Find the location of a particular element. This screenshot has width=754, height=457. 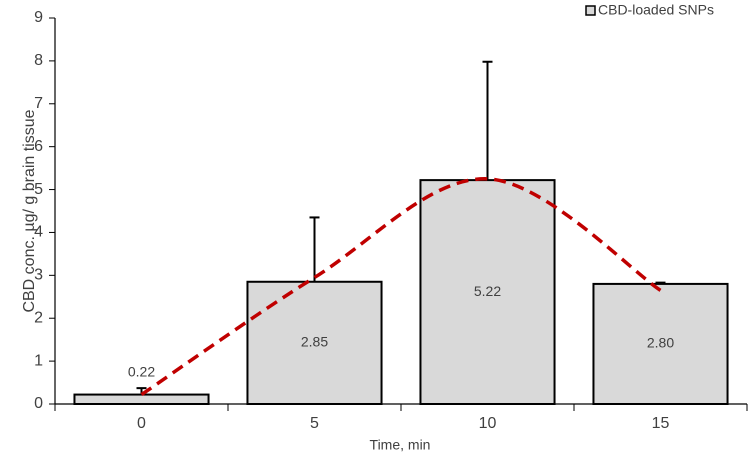

value-label: 5.22 is located at coordinates (487, 291).